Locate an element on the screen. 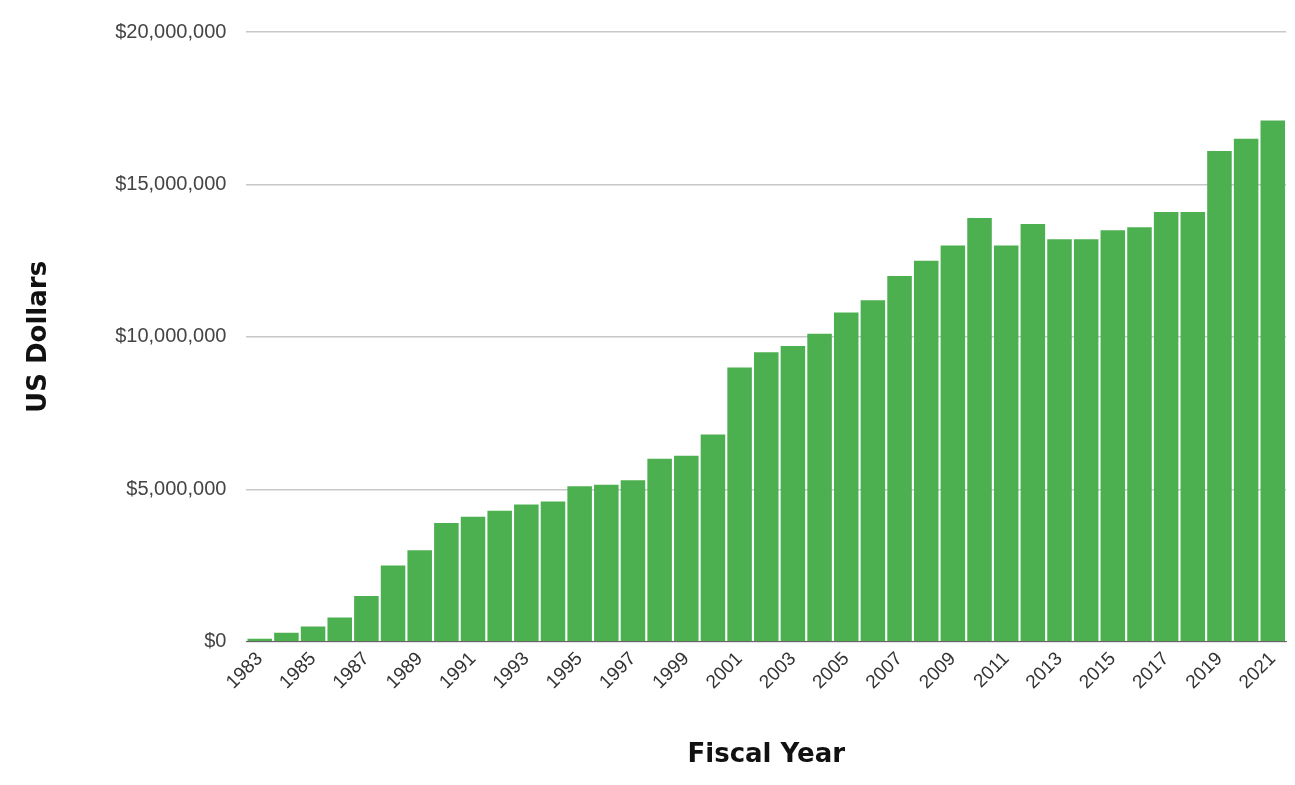 The height and width of the screenshot is (785, 1295). y-tick-label: $15,000,000 is located at coordinates (171, 182).